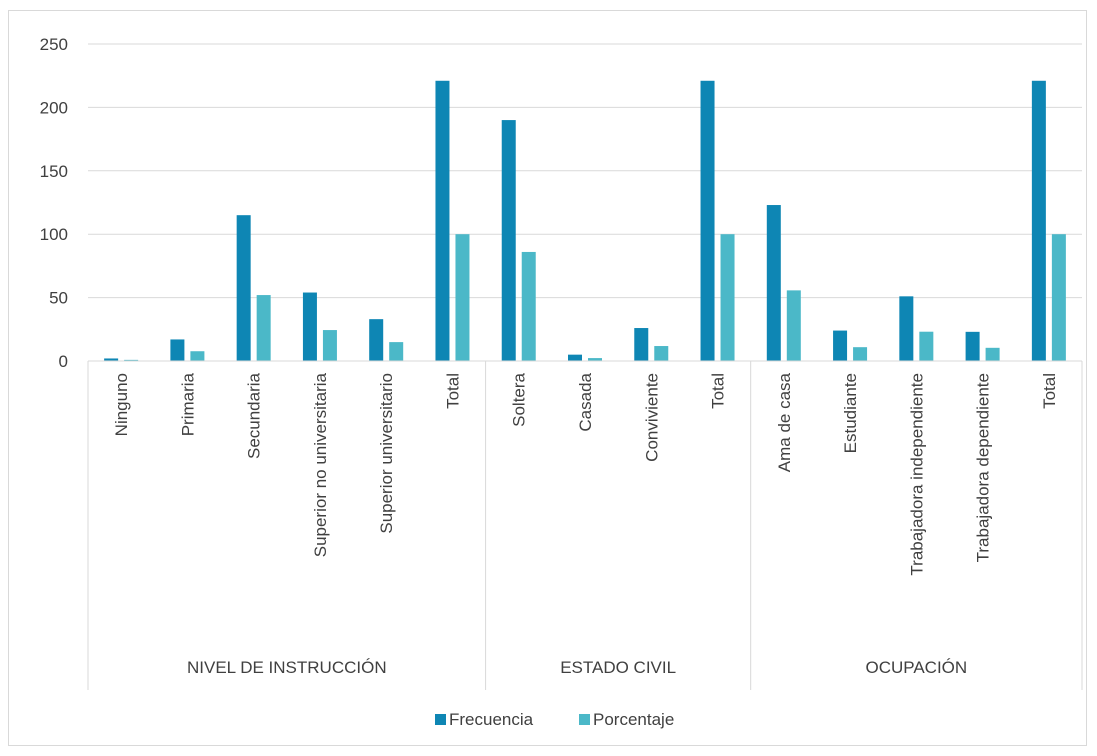 The image size is (1097, 756). What do you see at coordinates (54, 44) in the screenshot?
I see `y-tick-label: 250` at bounding box center [54, 44].